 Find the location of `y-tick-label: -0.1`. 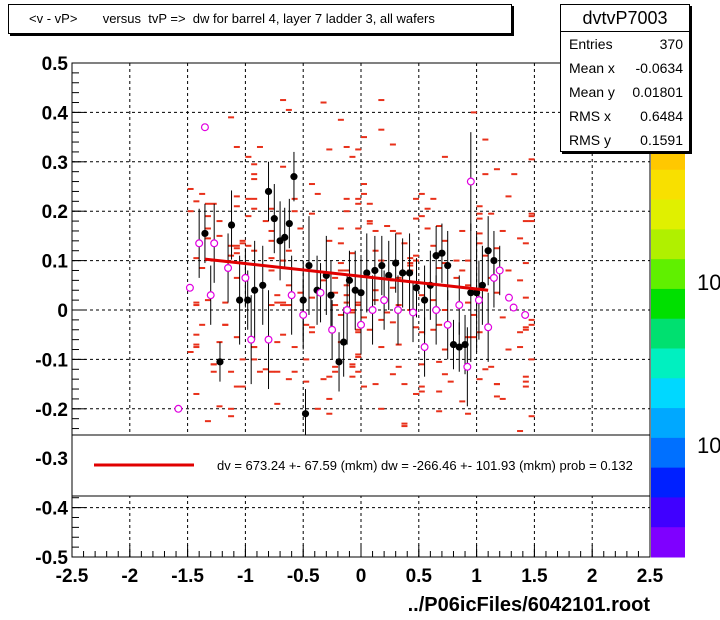

y-tick-label: -0.1 is located at coordinates (51, 360).